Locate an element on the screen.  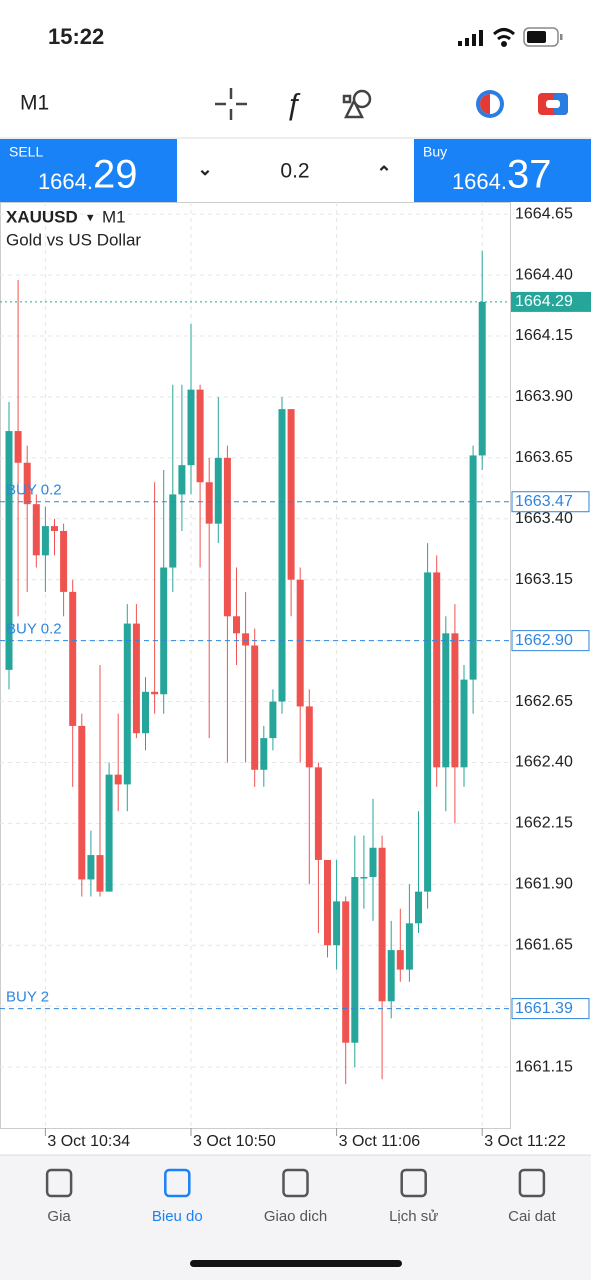
y-tick-label: 1662.65 is located at coordinates (544, 701).